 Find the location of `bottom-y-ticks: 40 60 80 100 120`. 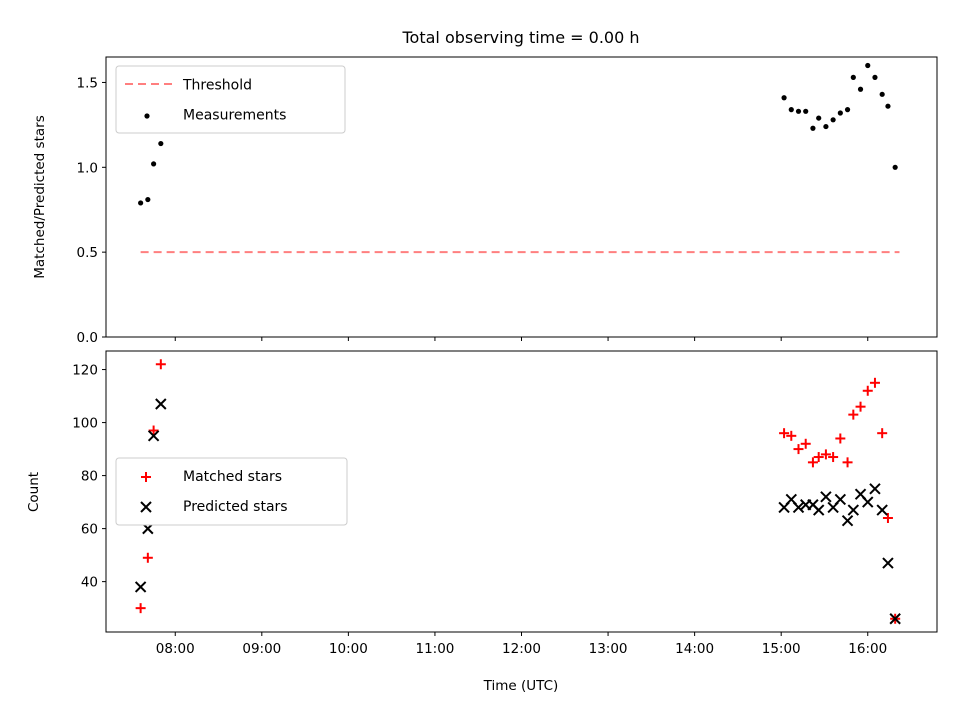

bottom-y-ticks: 40 60 80 100 120 is located at coordinates (89, 477).